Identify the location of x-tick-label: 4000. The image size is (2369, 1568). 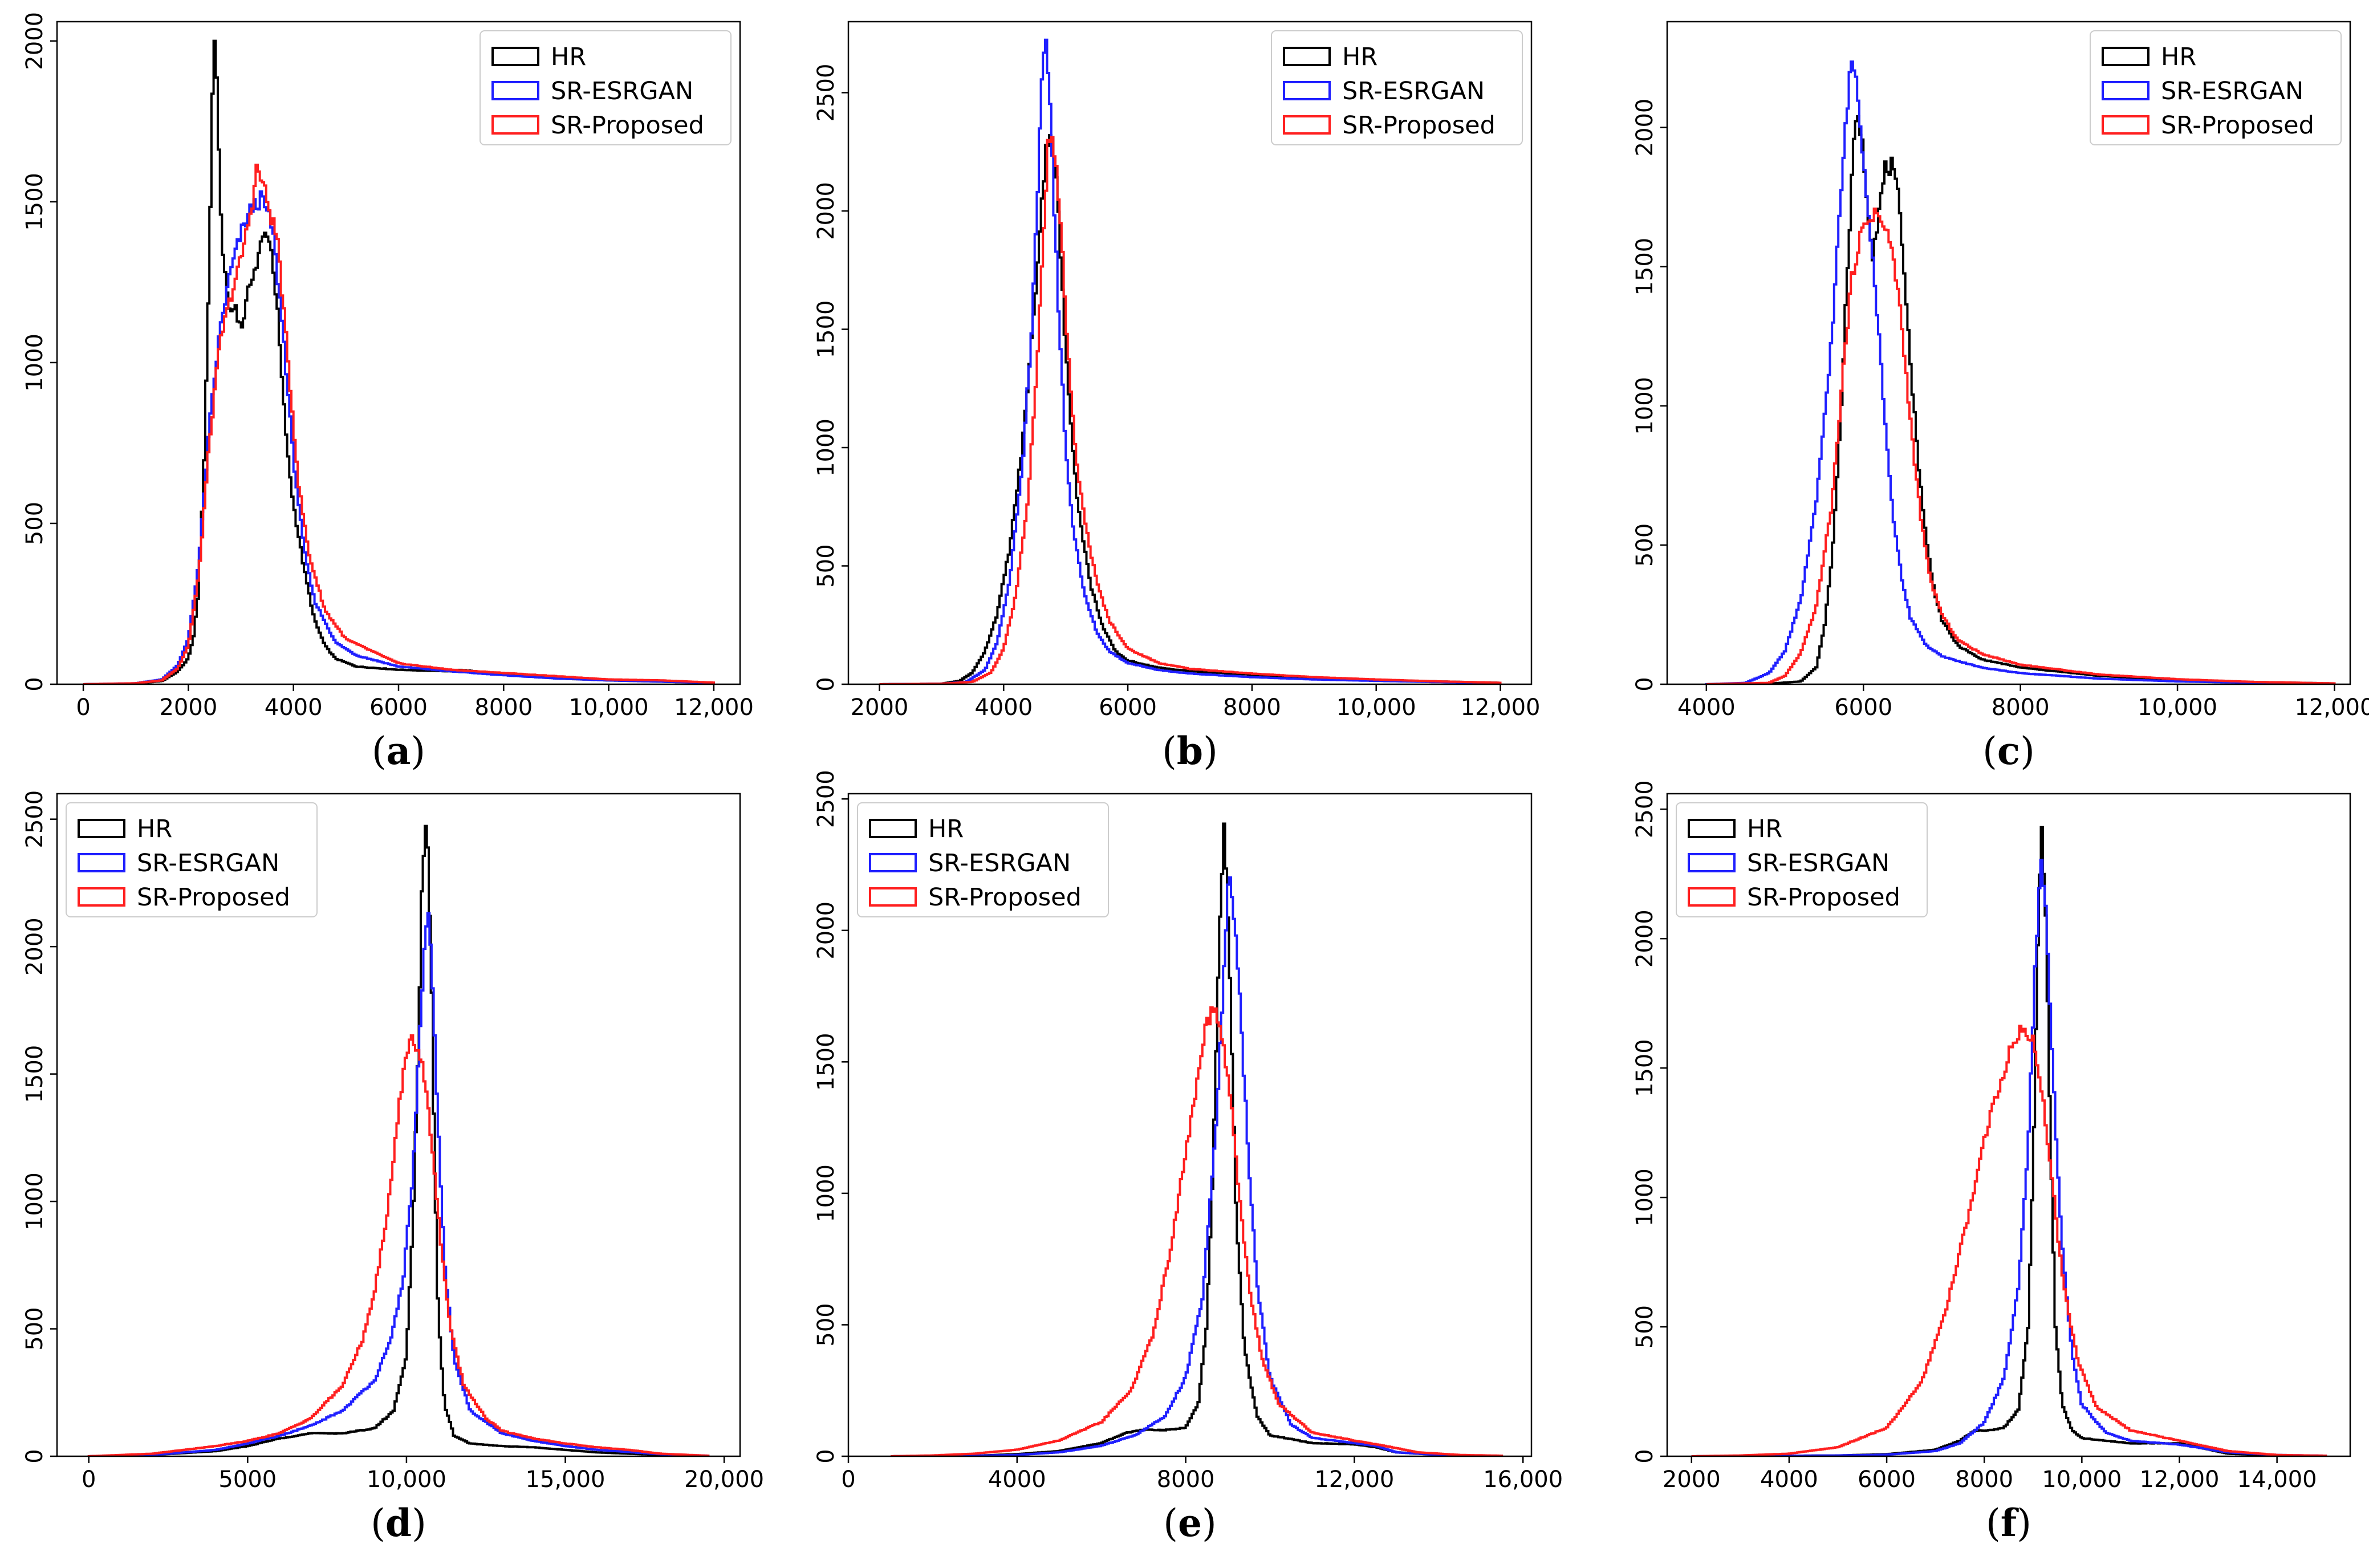
(294, 708).